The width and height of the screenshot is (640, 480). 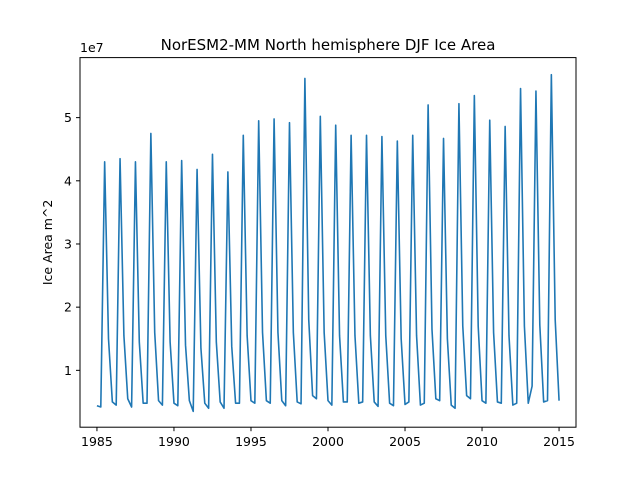 I want to click on chart-title: NorESM2-MM North hemisphere DJF Ice Area, so click(x=328, y=45).